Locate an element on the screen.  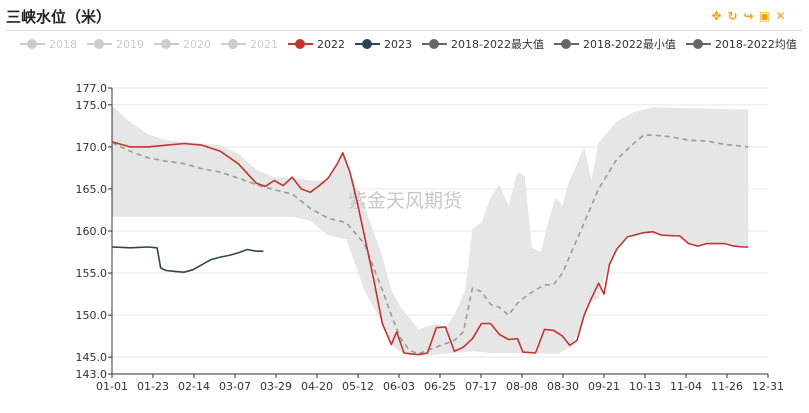
move-icon: ✥ is located at coordinates (716, 16).